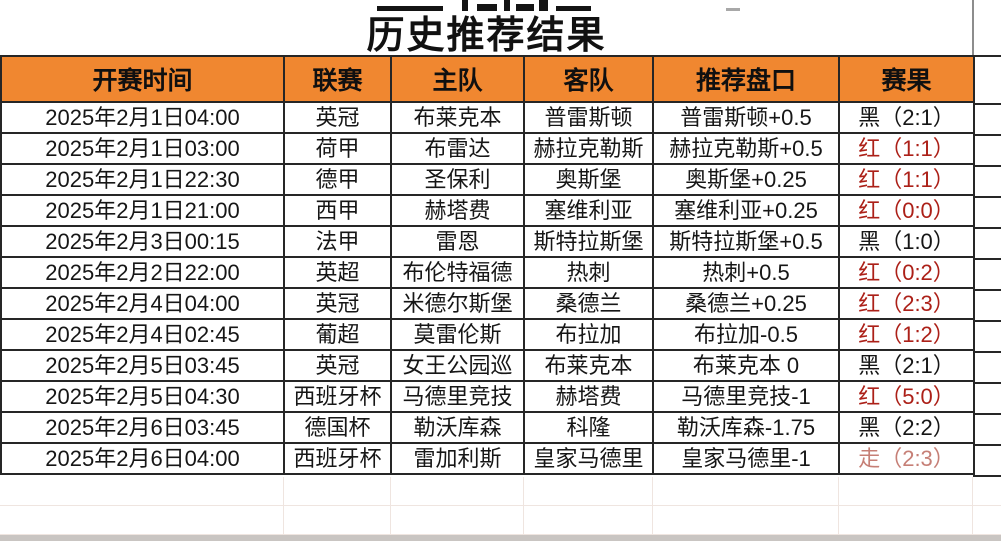 Image resolution: width=1001 pixels, height=541 pixels. I want to click on empty-spreadsheet-cells, so click(500, 506).